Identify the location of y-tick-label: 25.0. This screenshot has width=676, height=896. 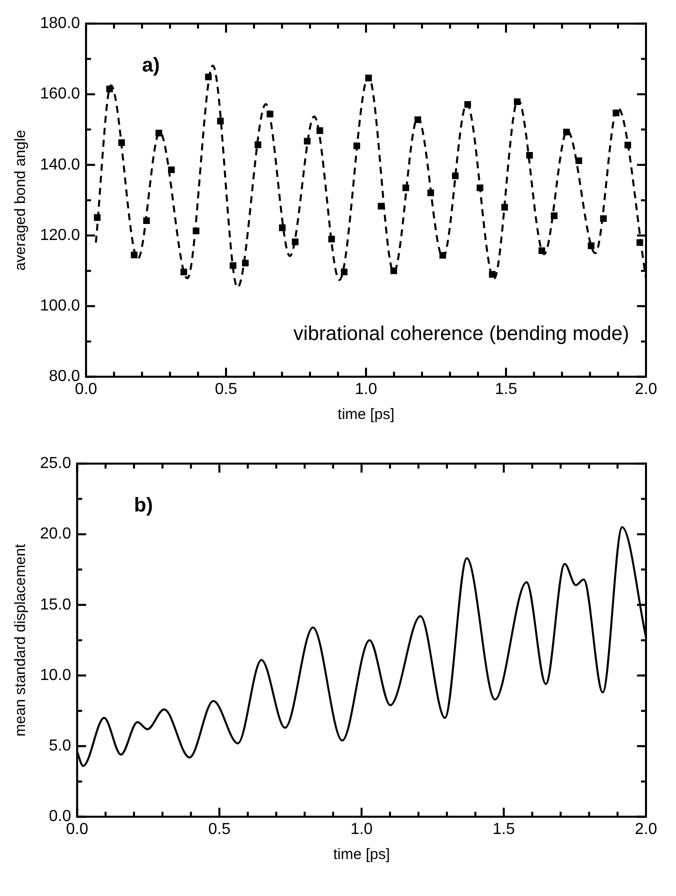
(56, 463).